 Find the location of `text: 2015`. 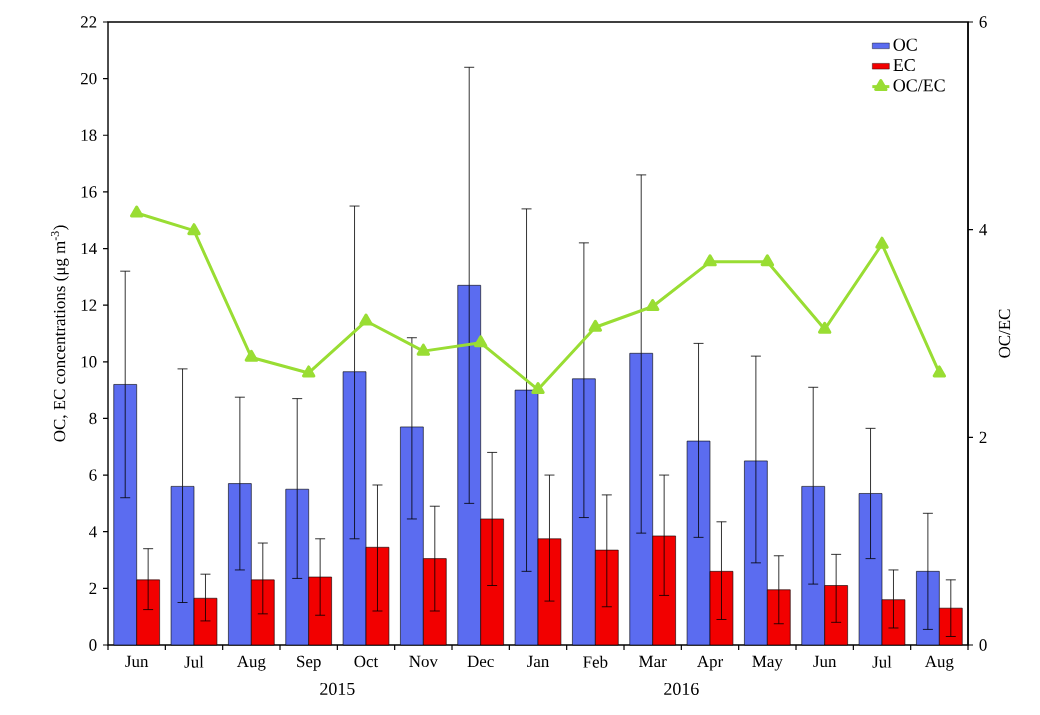

text: 2015 is located at coordinates (337, 688).